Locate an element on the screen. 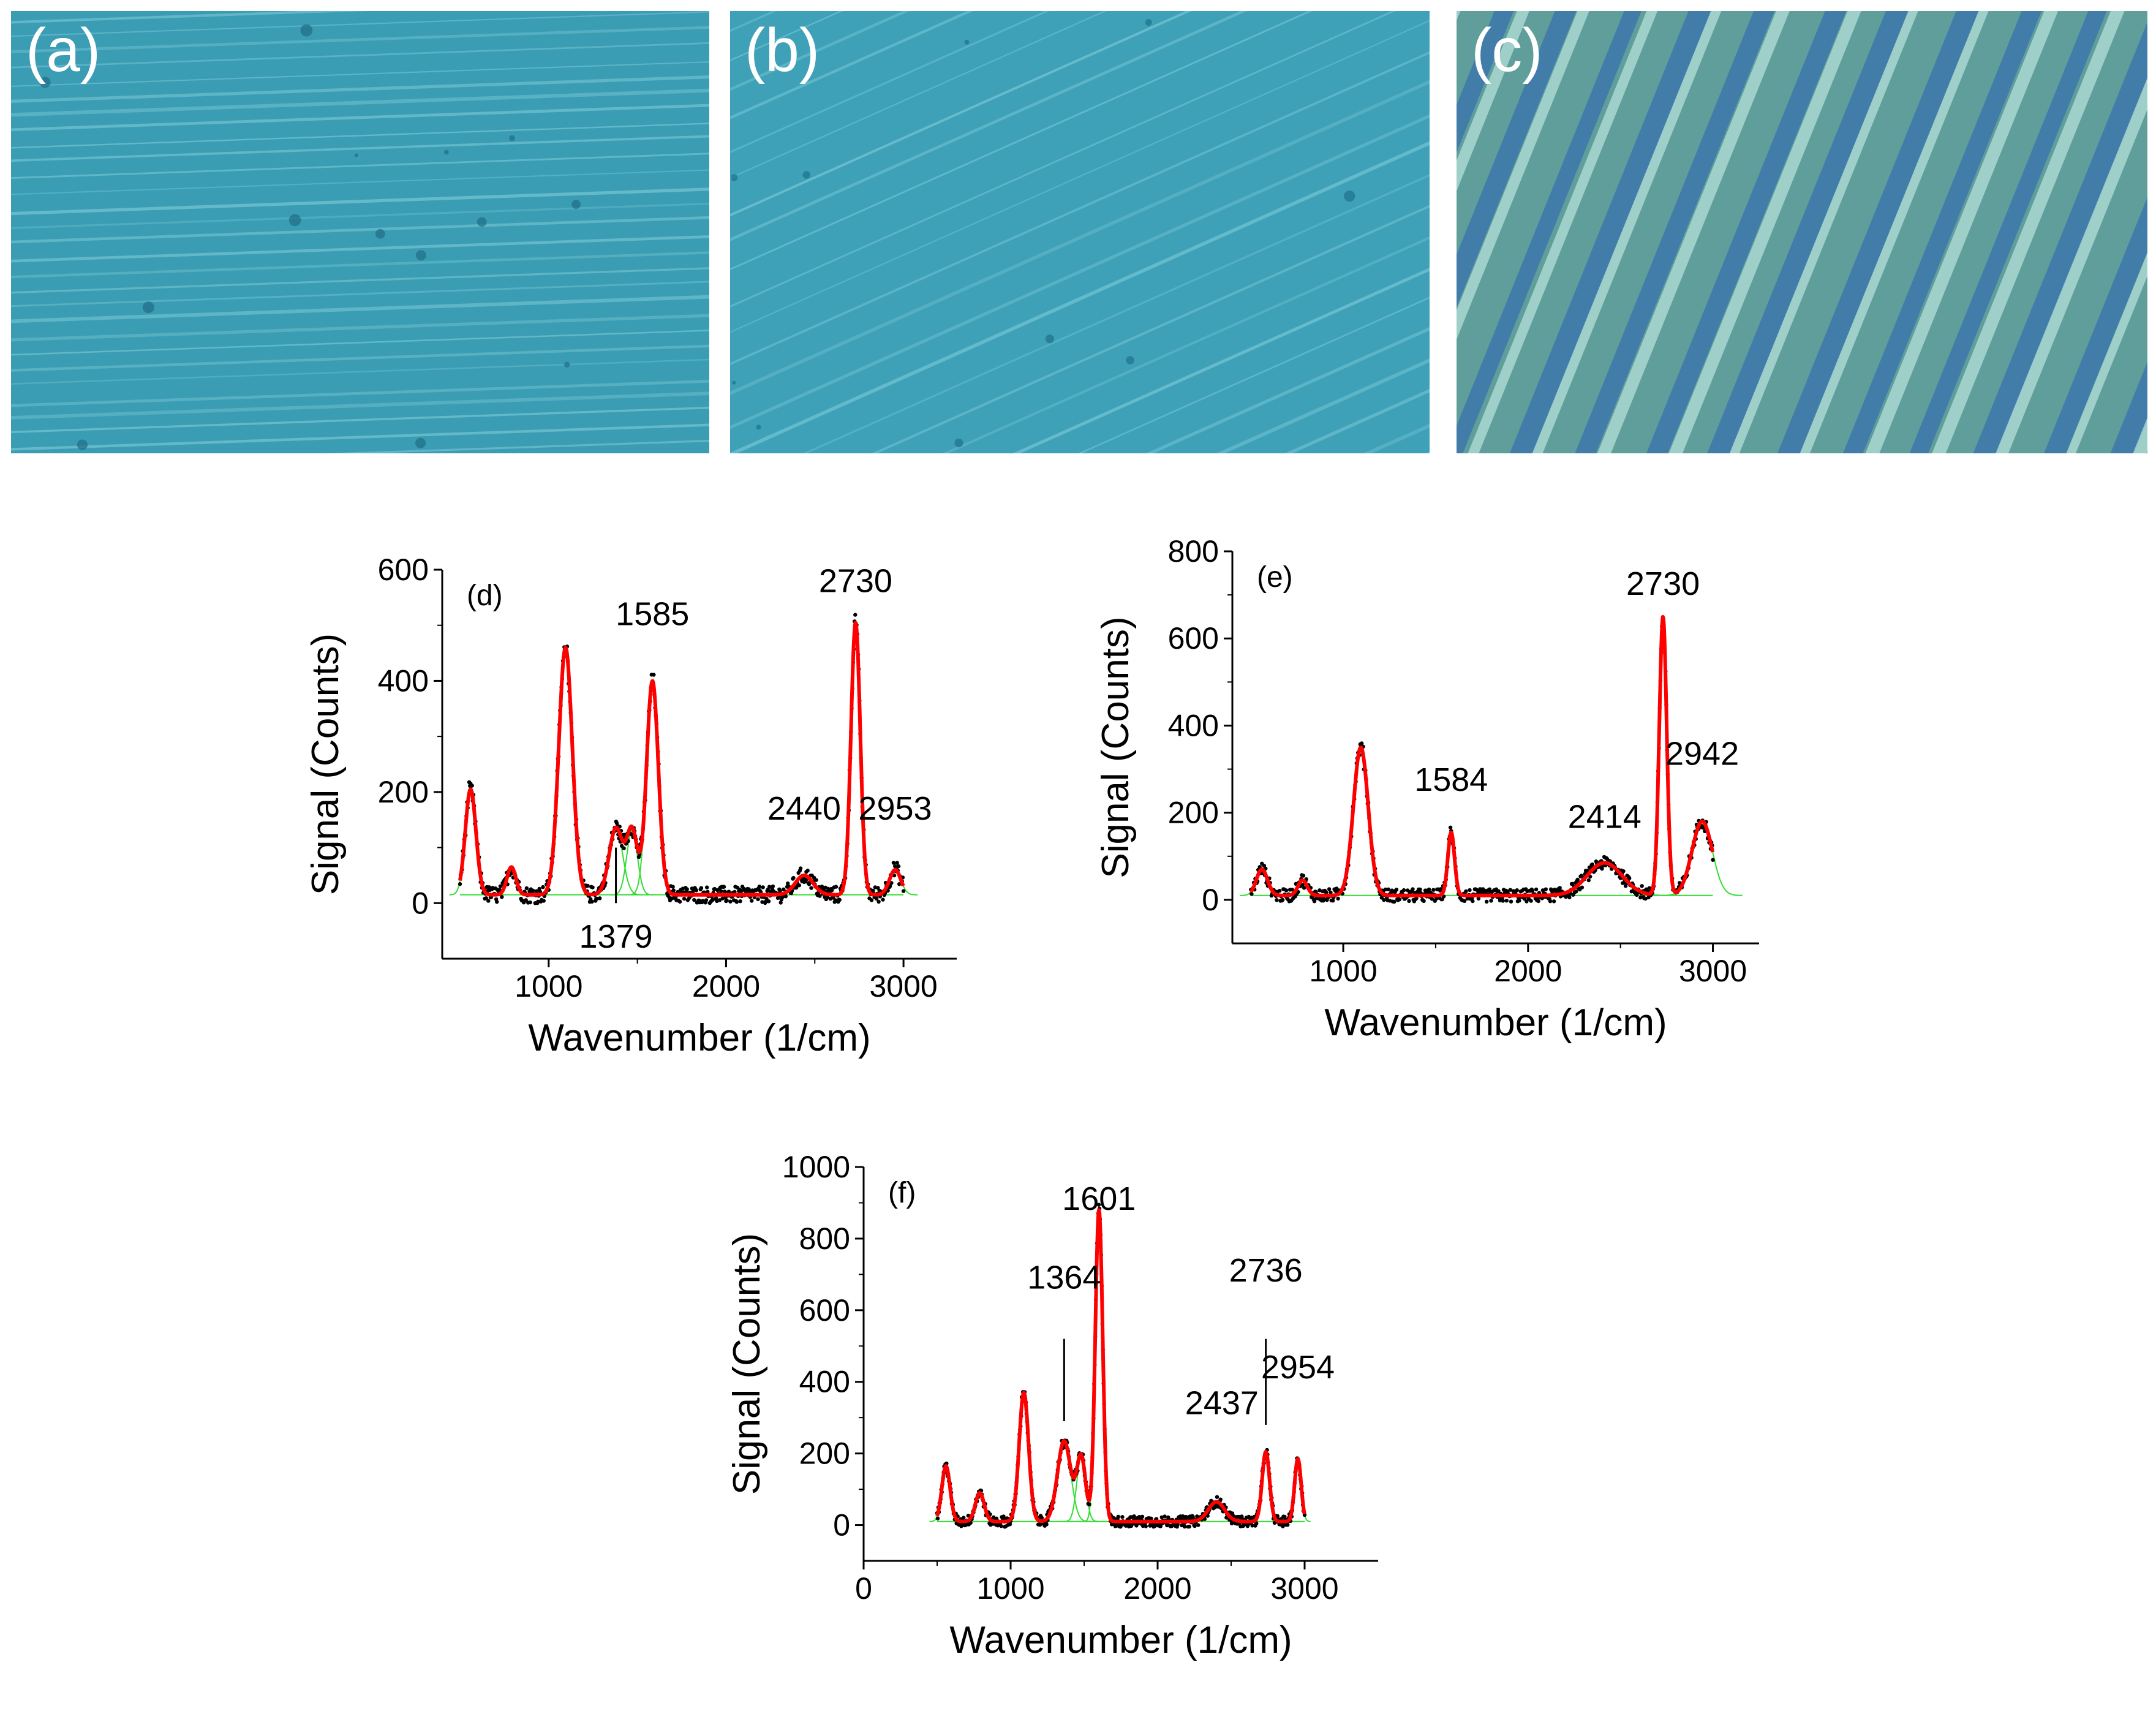 Image resolution: width=2156 pixels, height=1722 pixels. fit-curve is located at coordinates (1482, 755).